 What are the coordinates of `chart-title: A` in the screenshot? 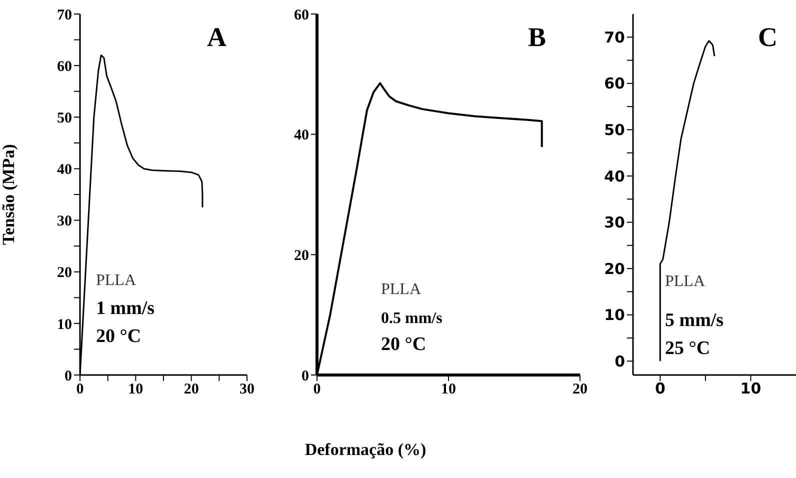 It's located at (216, 37).